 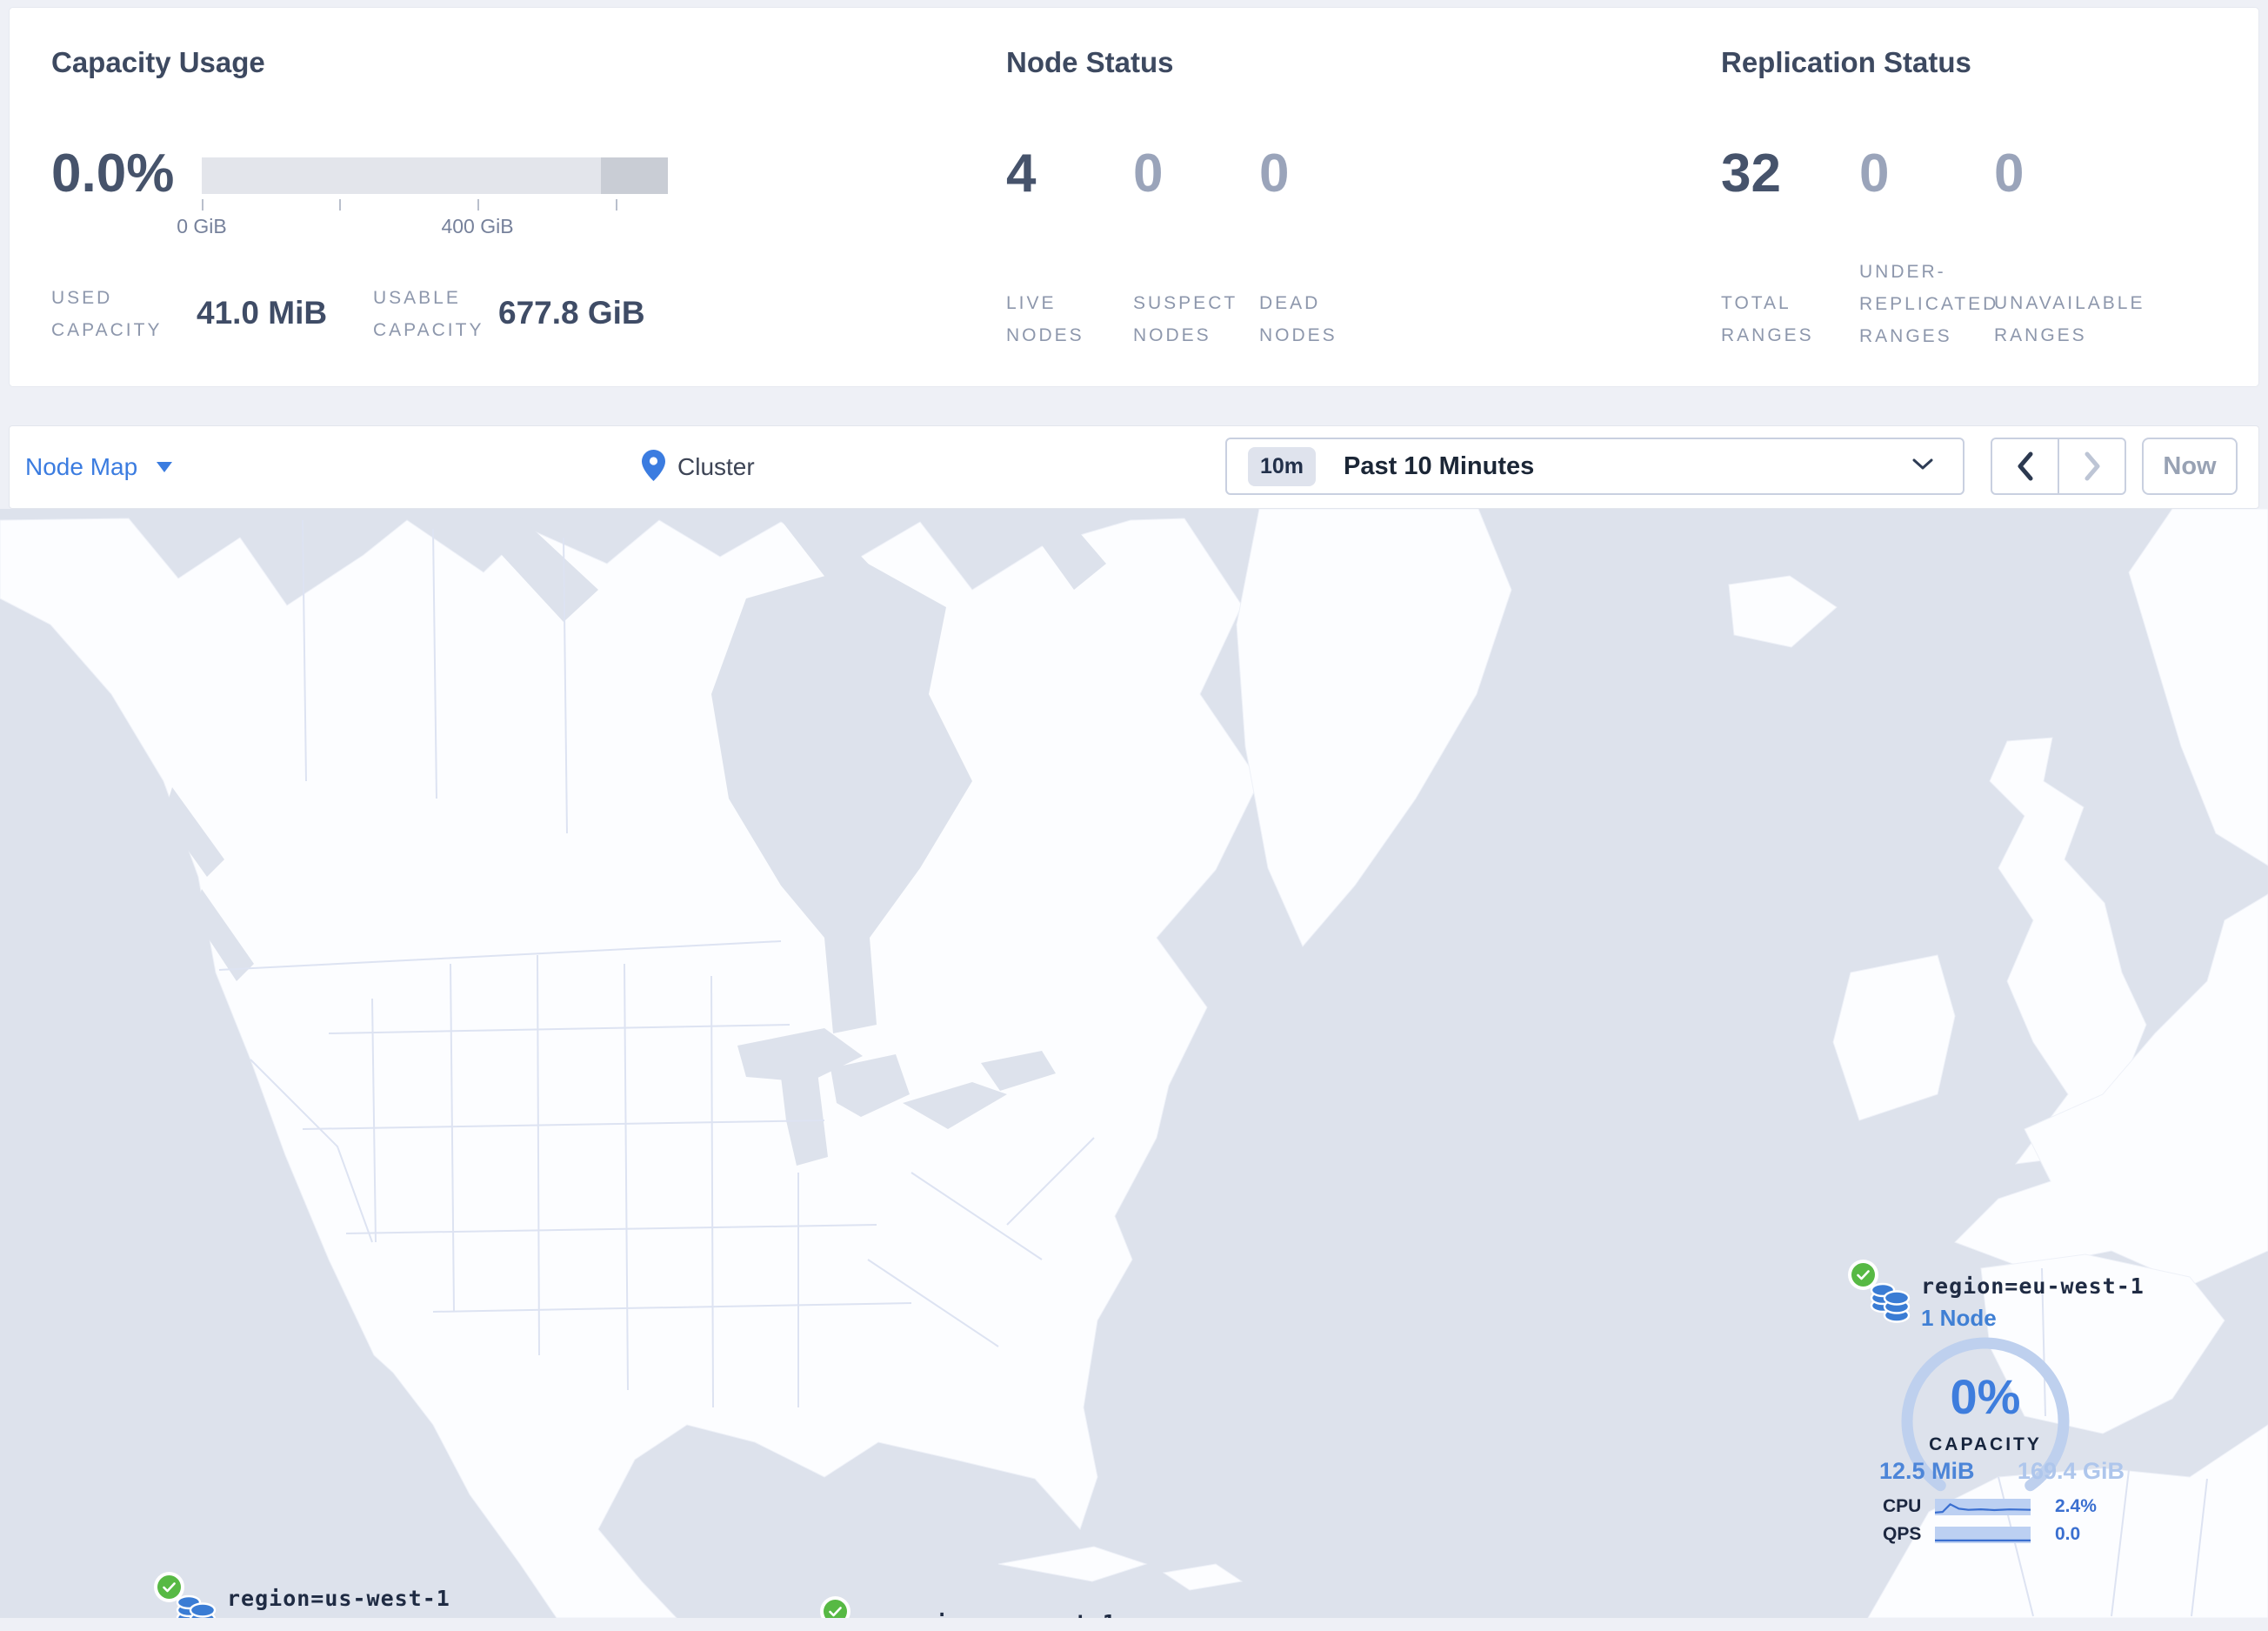 I want to click on capacity-usage-percent: 0.0%, so click(x=113, y=174).